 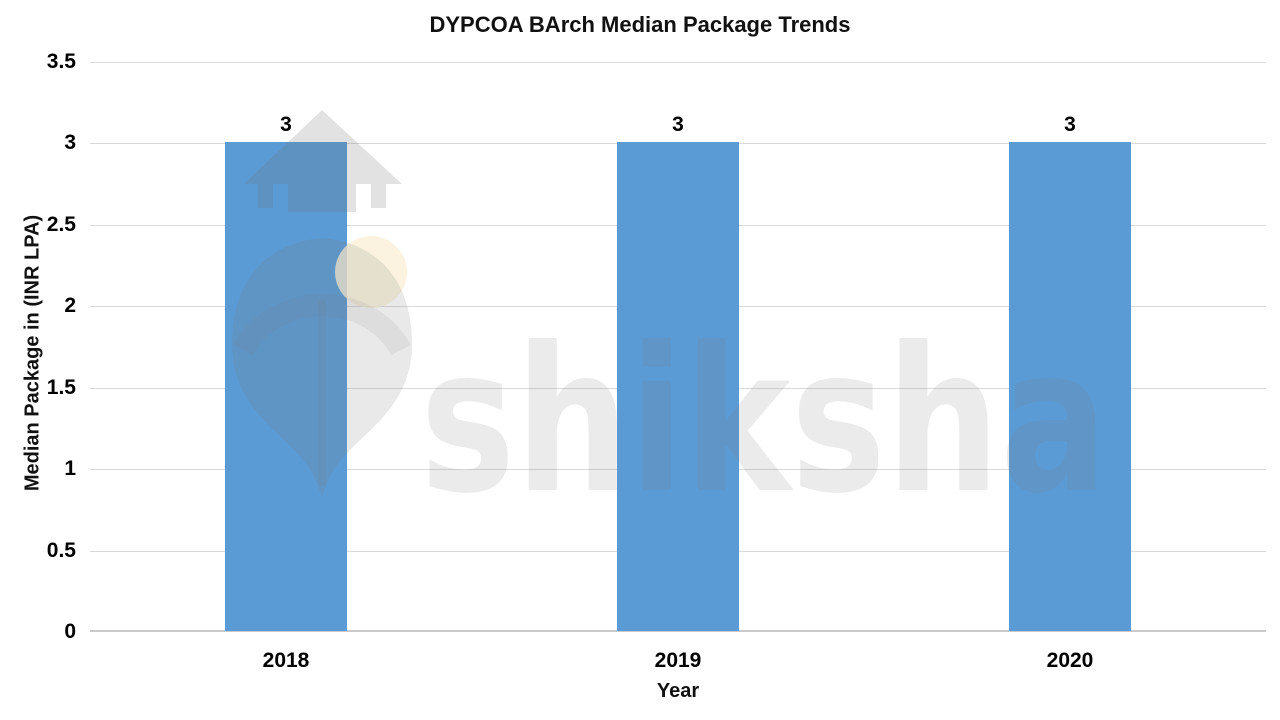 What do you see at coordinates (32, 353) in the screenshot?
I see `y-axis-title: Median Package in (INR LPA)` at bounding box center [32, 353].